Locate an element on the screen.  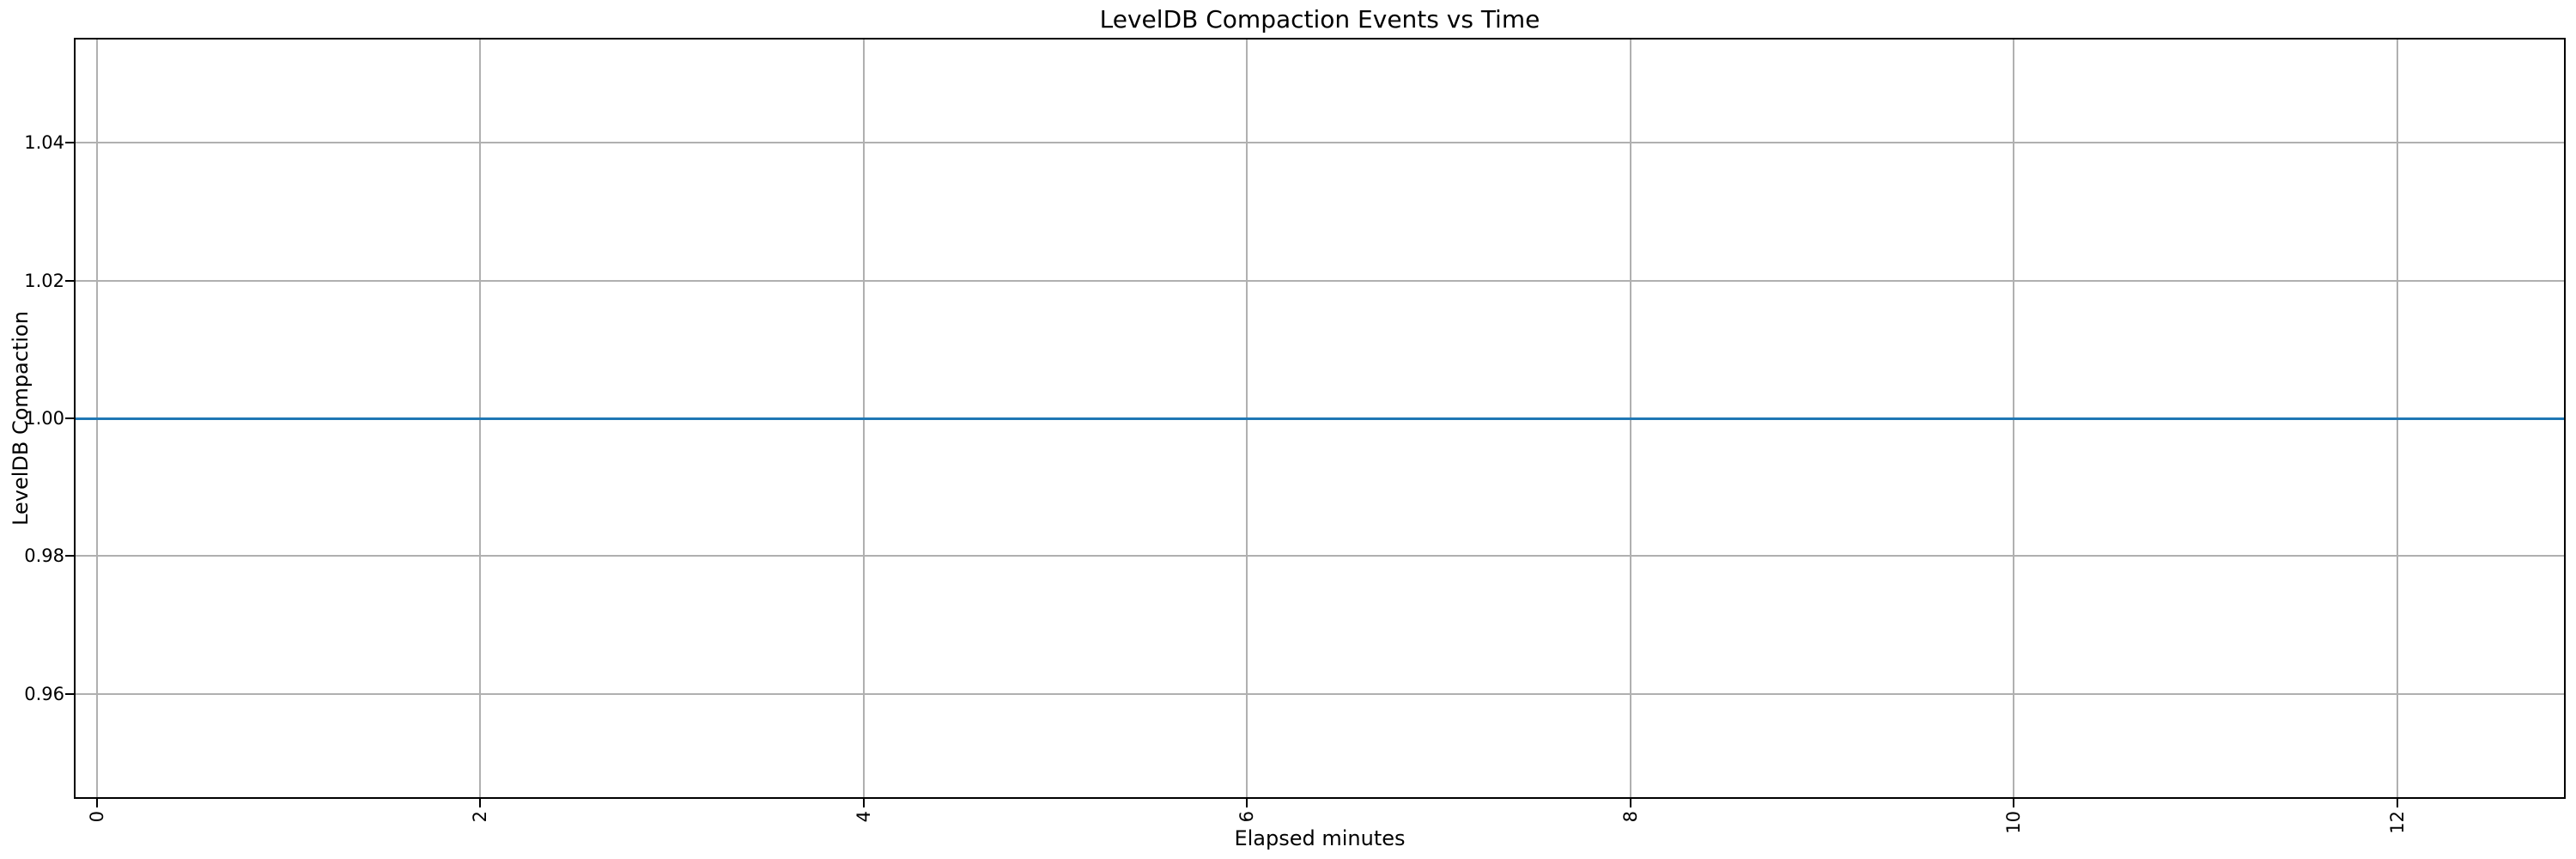
series-line is located at coordinates (1320, 418).